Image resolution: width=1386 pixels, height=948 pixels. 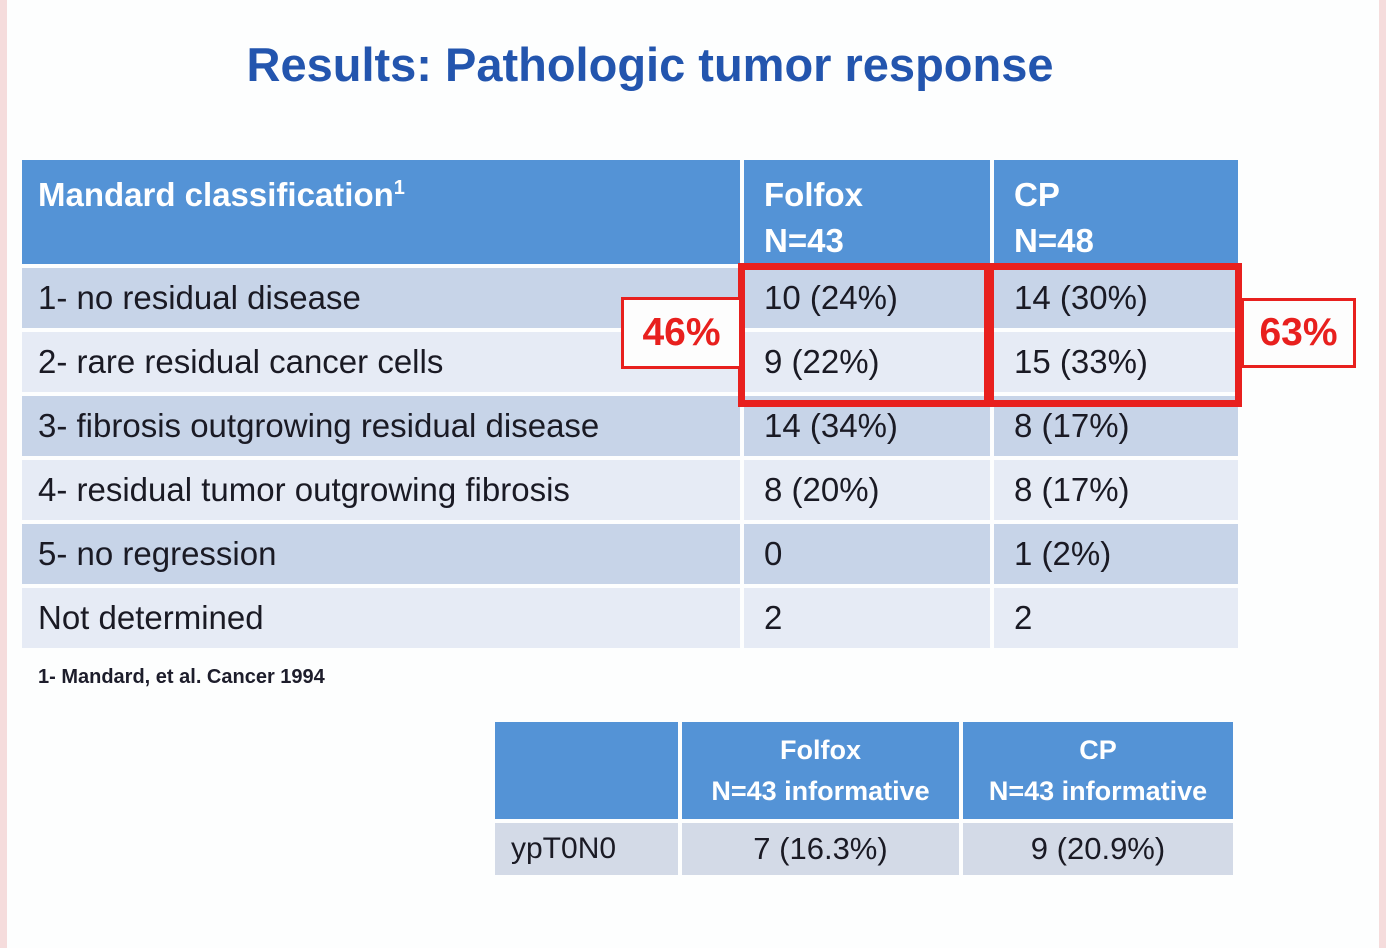 I want to click on folfox-highlight-box, so click(x=866, y=335).